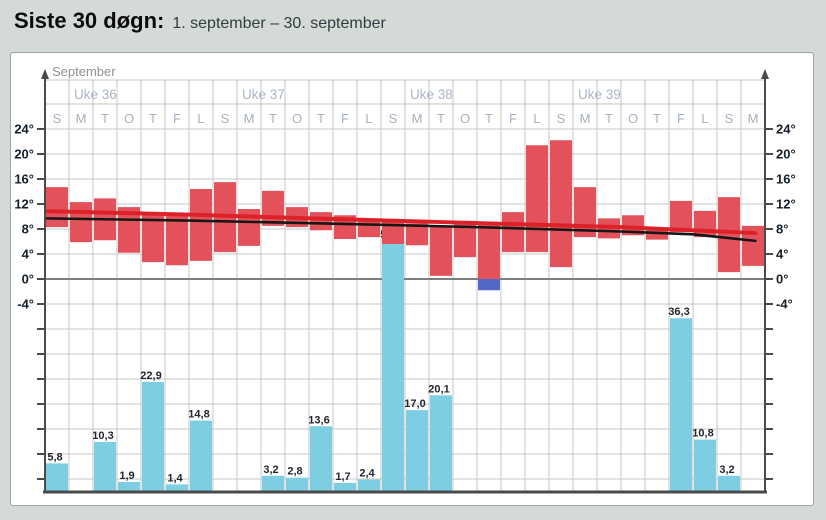 The width and height of the screenshot is (826, 520). I want to click on precip-value-label: 20,1, so click(438, 389).